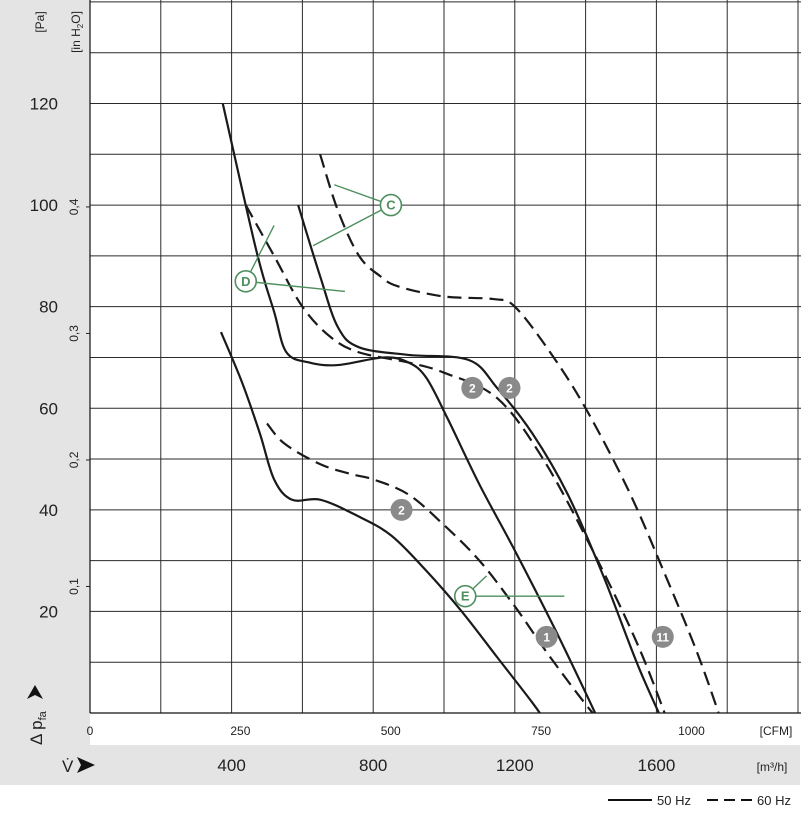 The image size is (811, 818). I want to click on x-cfm-tick-label: 250, so click(240, 731).